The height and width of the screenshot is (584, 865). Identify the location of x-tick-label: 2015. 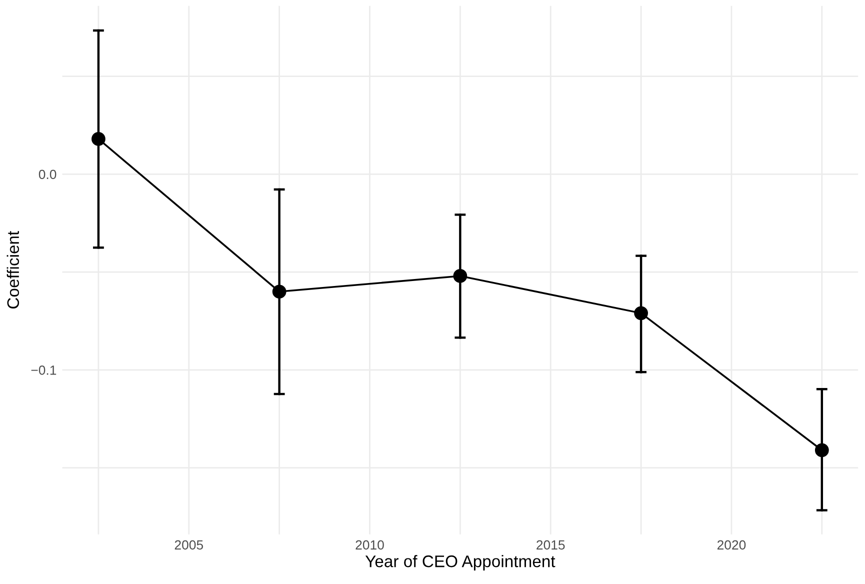
(550, 545).